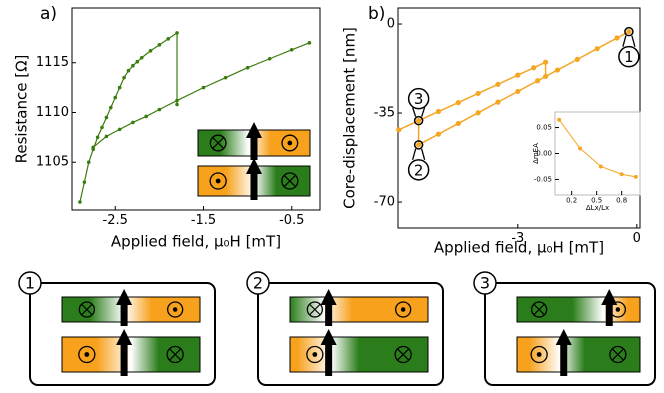  Describe the element at coordinates (472, 95) in the screenshot. I see `series-line` at that location.